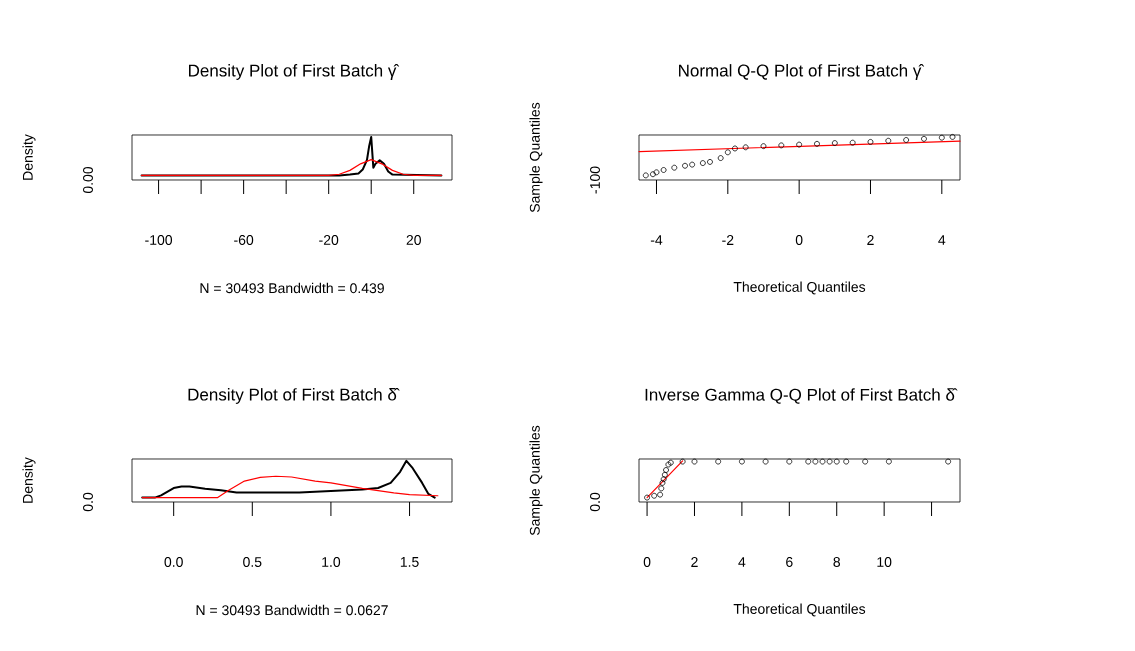 The image size is (1135, 651). What do you see at coordinates (802, 72) in the screenshot?
I see `chart-title: Normal Q-Q Plot of First Batch γ̂` at bounding box center [802, 72].